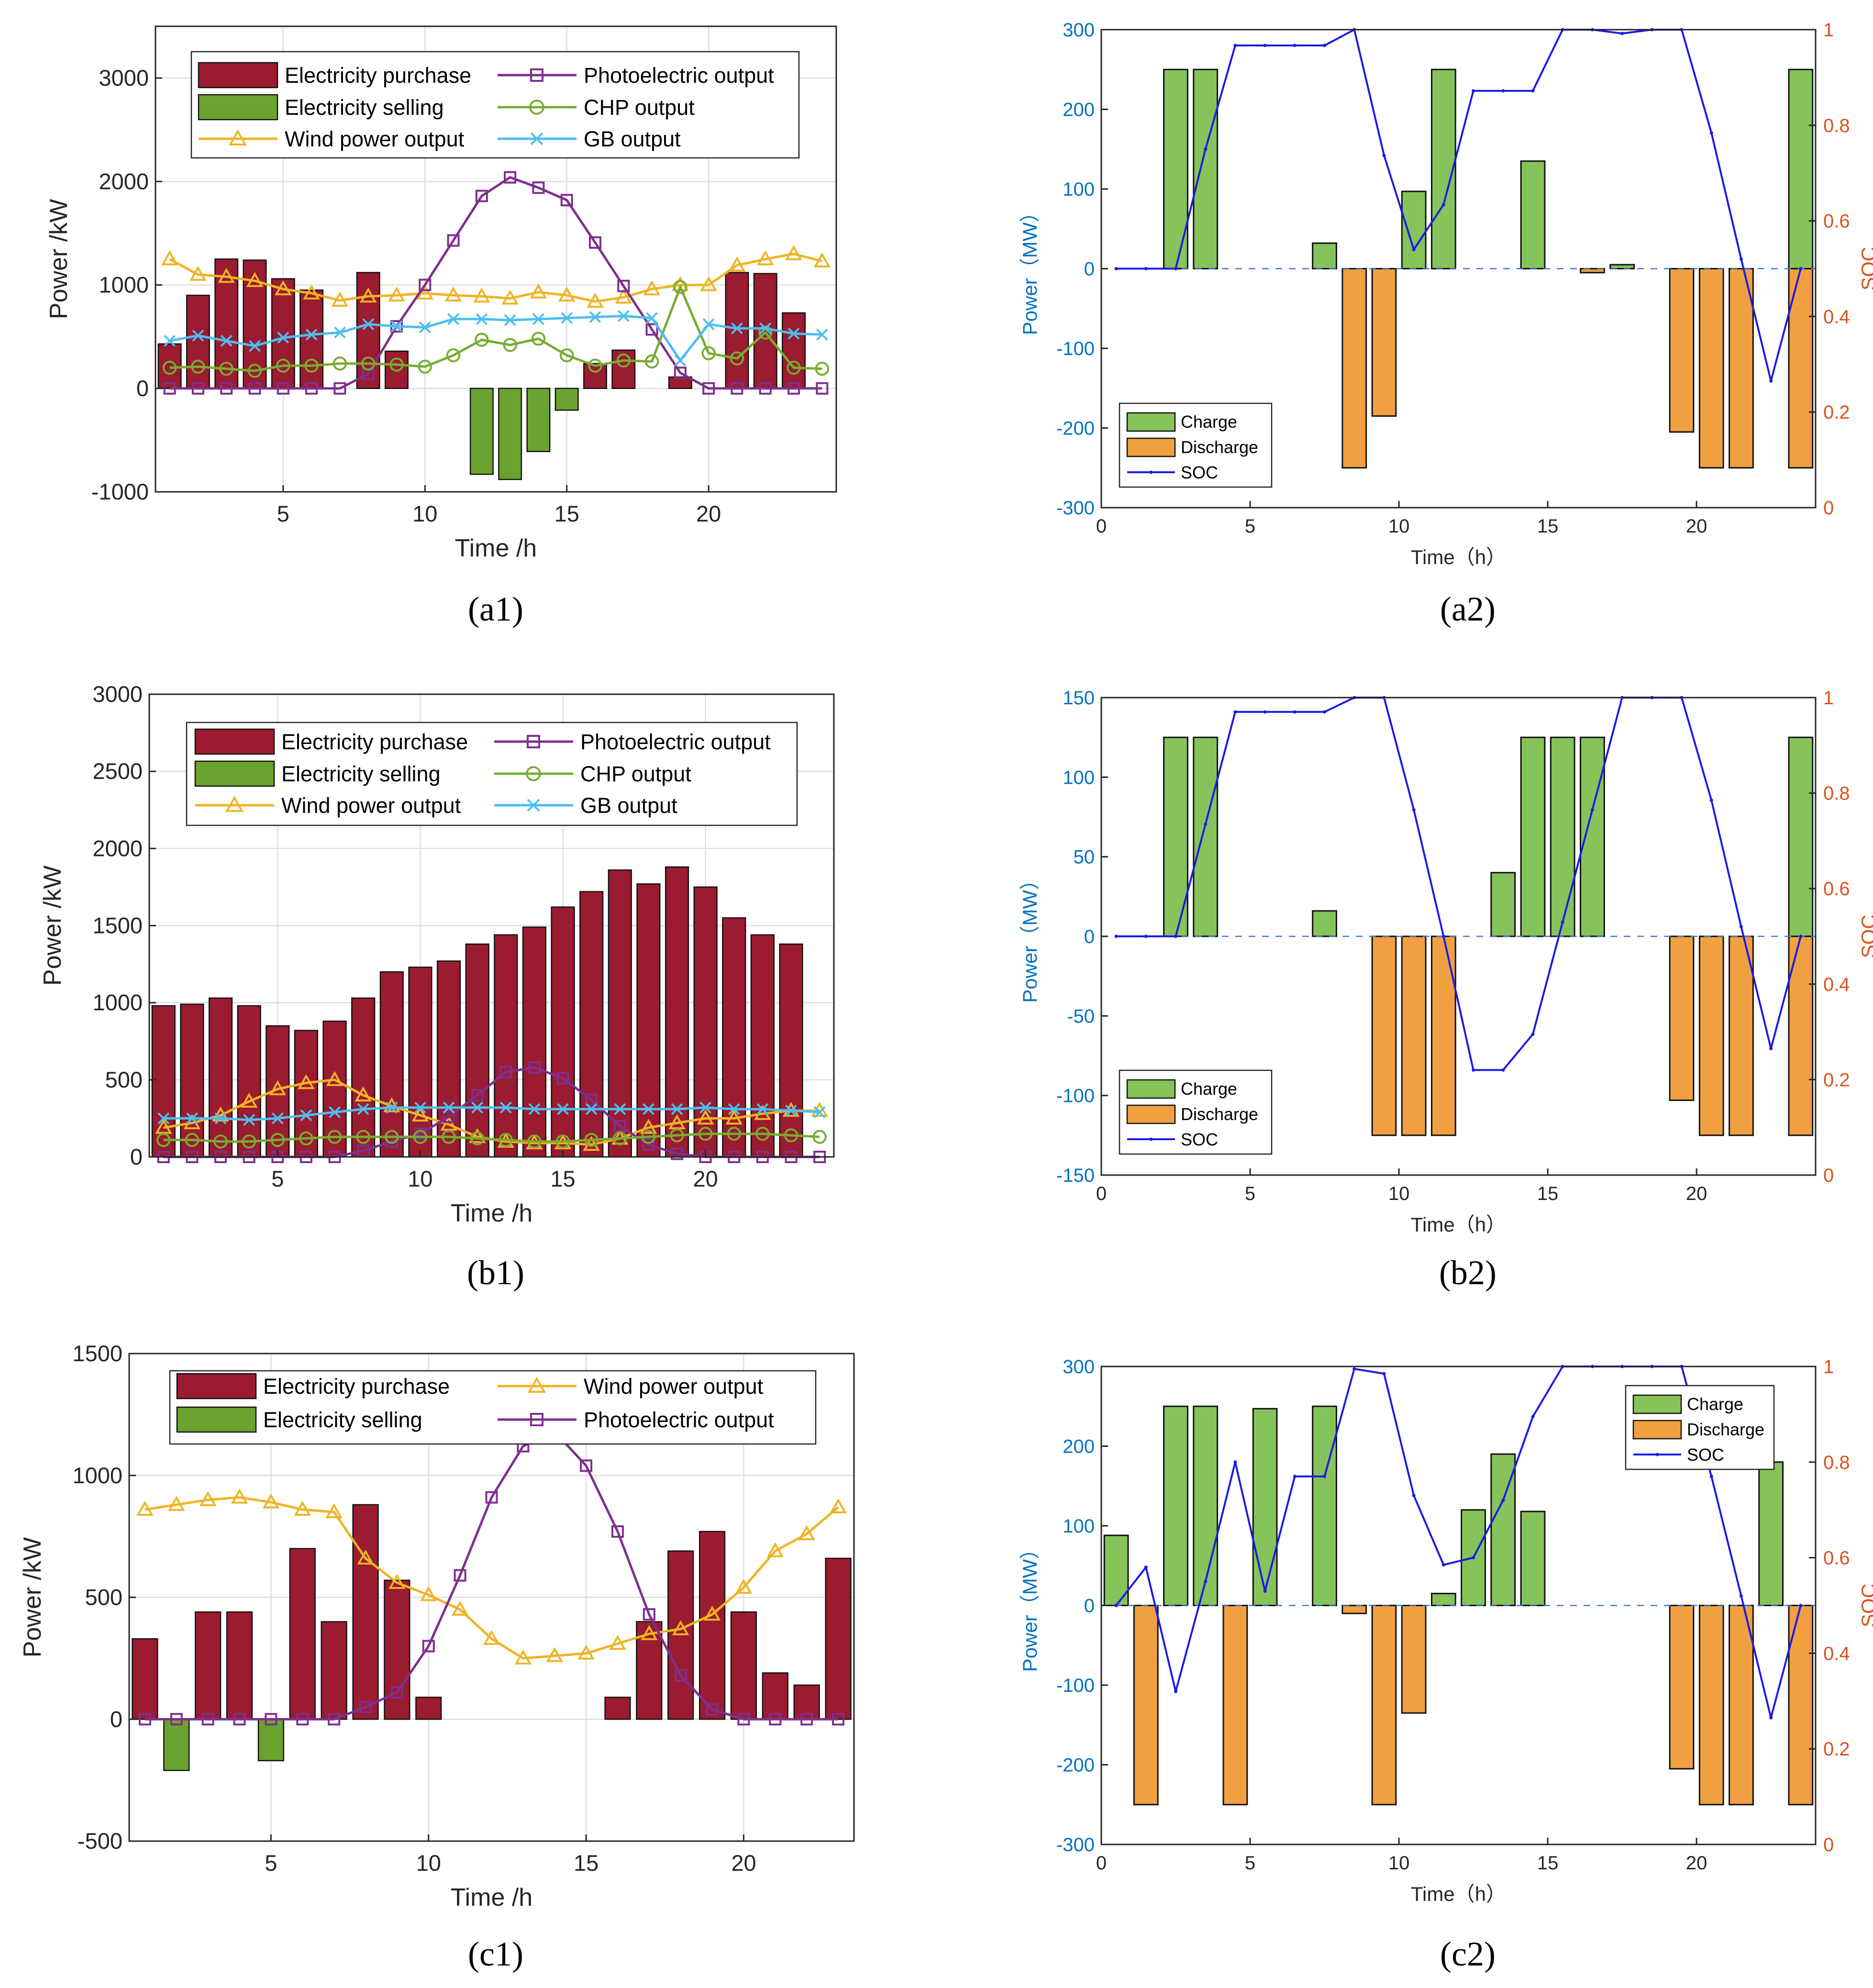 The height and width of the screenshot is (1988, 1873). I want to click on x-tick-label: 5, so click(277, 1178).